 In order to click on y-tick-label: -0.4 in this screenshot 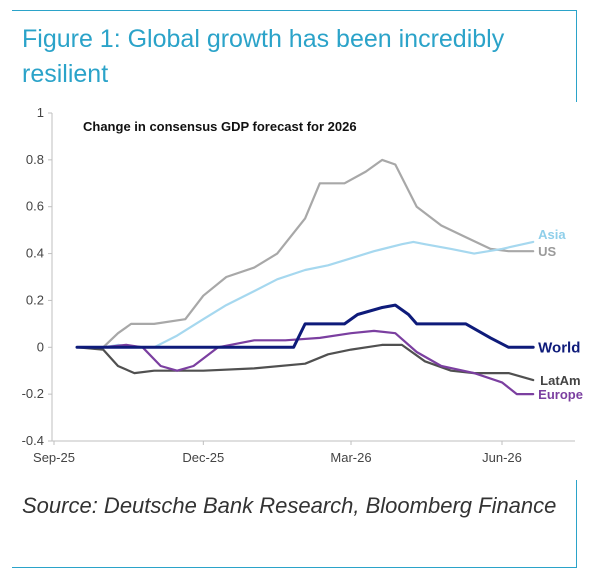, I will do `click(33, 440)`.